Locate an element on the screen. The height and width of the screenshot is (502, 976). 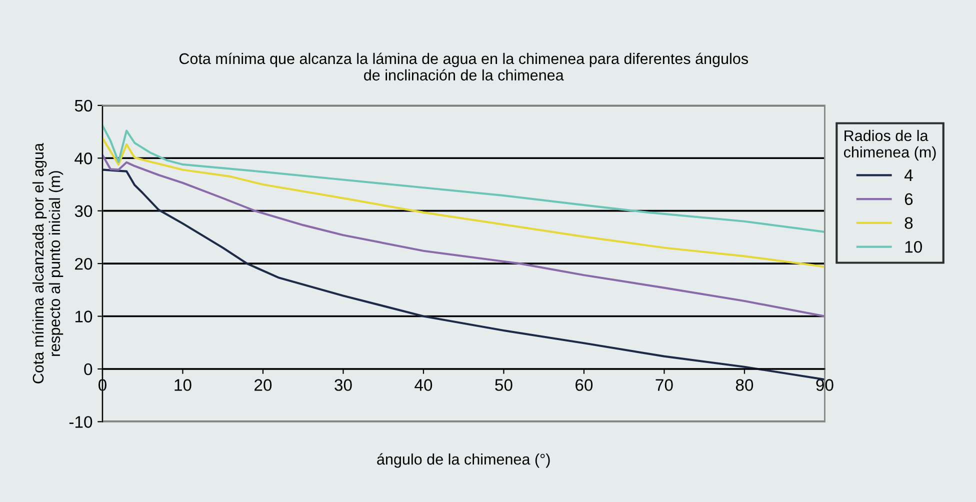
chart-title: Cota mínima que alcanza la lámina de agua en la chimenea para diferentes ángulos de inclinación de la chimenea is located at coordinates (463, 66).